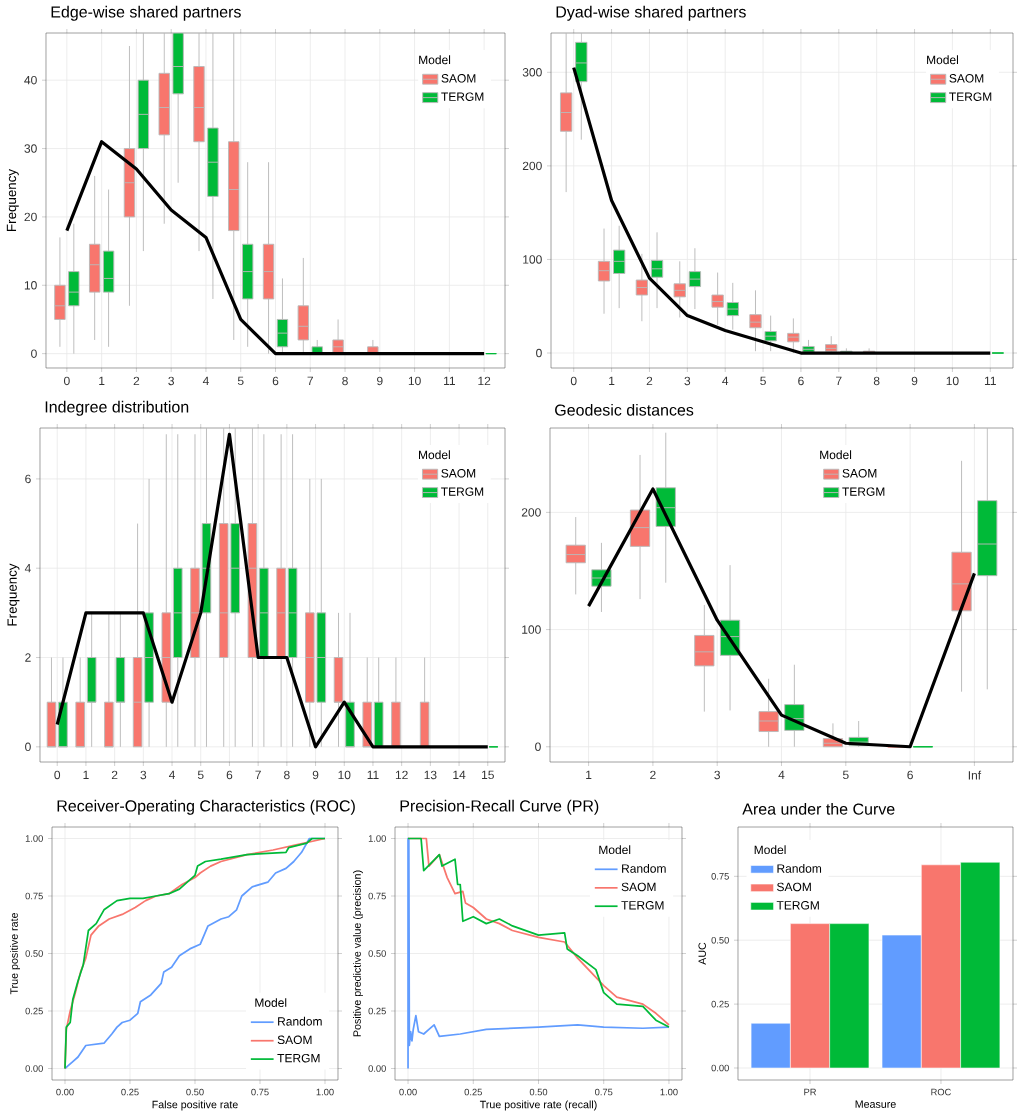 The image size is (1023, 1120). What do you see at coordinates (146, 13) in the screenshot?
I see `chart-title: Edge-wise shared partners` at bounding box center [146, 13].